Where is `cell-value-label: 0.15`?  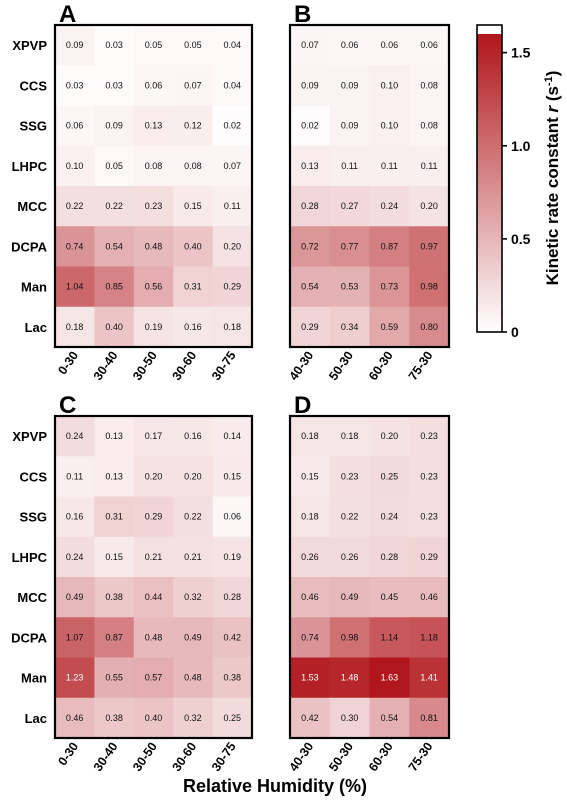 cell-value-label: 0.15 is located at coordinates (233, 476).